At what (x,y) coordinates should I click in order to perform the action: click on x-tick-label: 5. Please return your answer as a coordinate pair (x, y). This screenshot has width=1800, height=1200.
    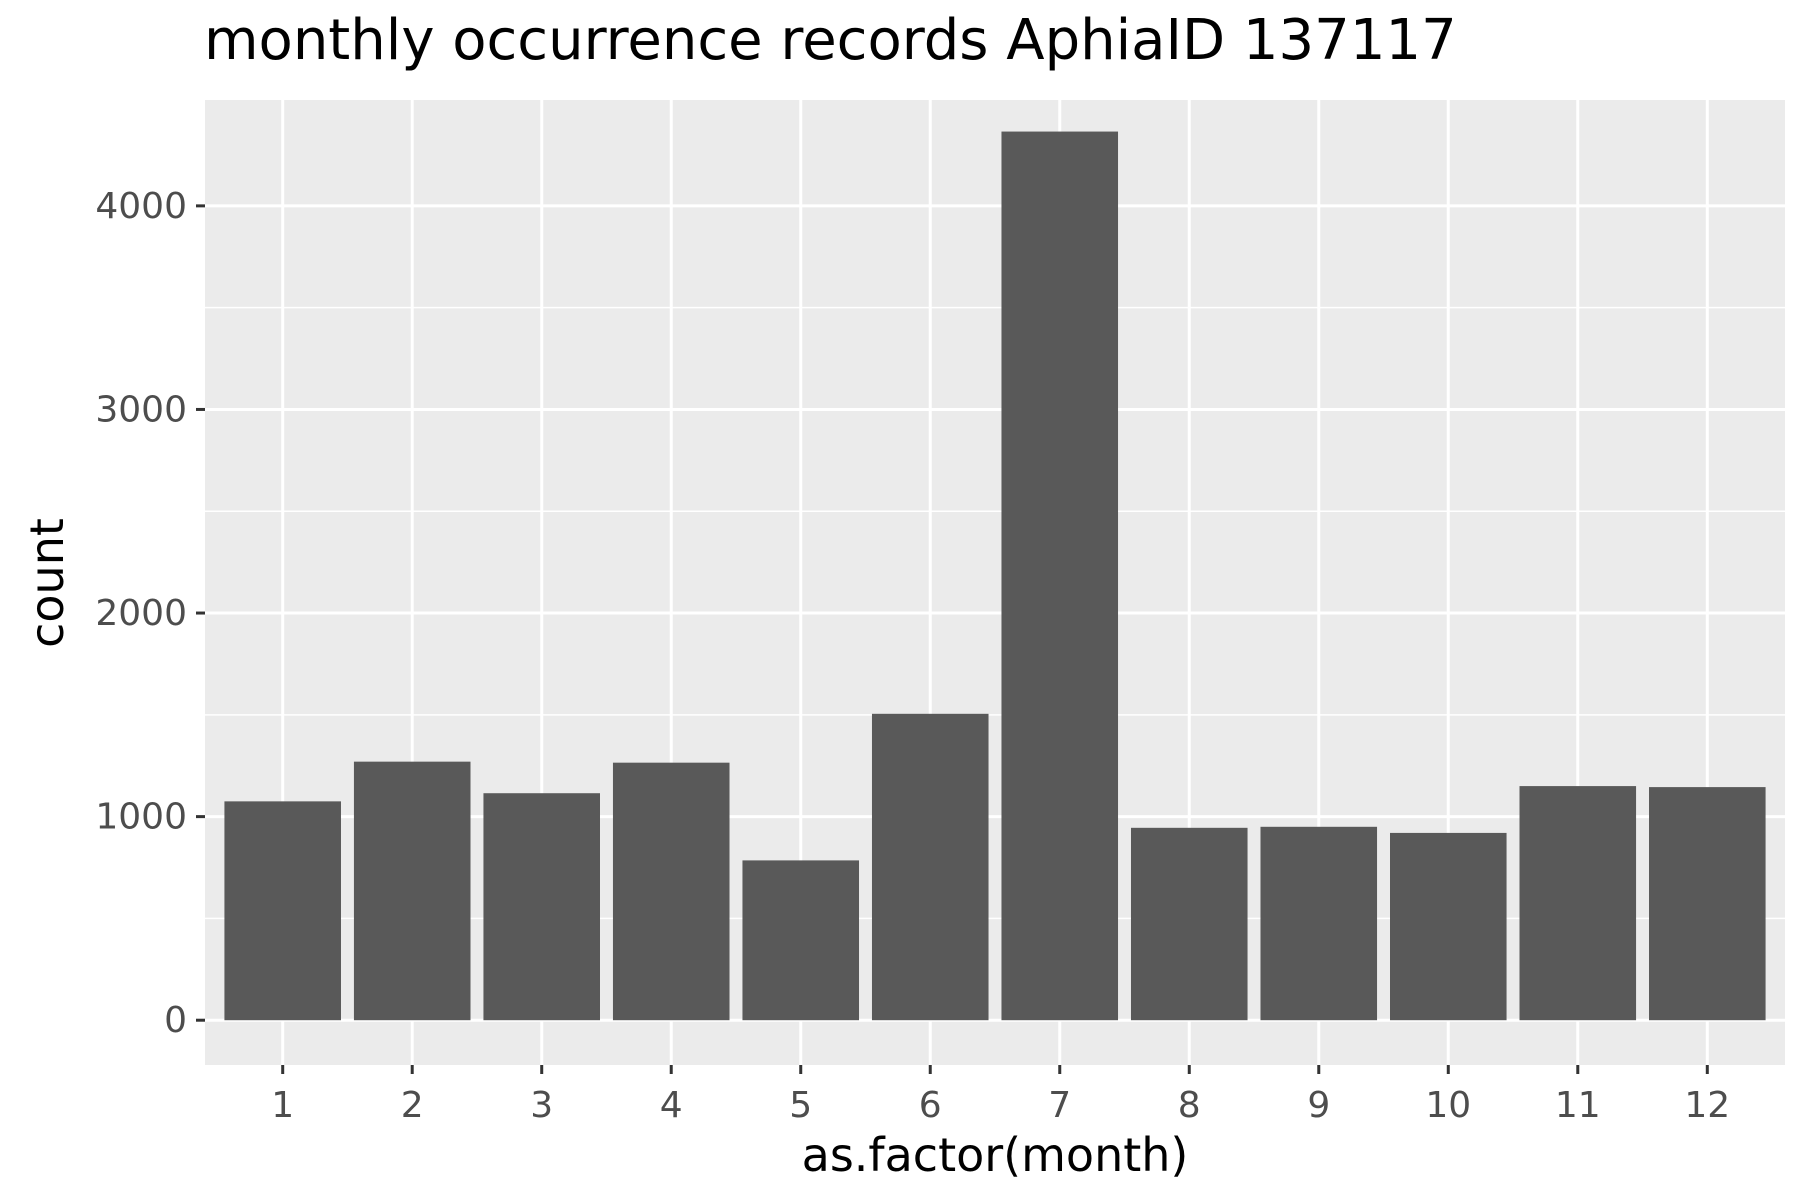
    Looking at the image, I should click on (800, 1105).